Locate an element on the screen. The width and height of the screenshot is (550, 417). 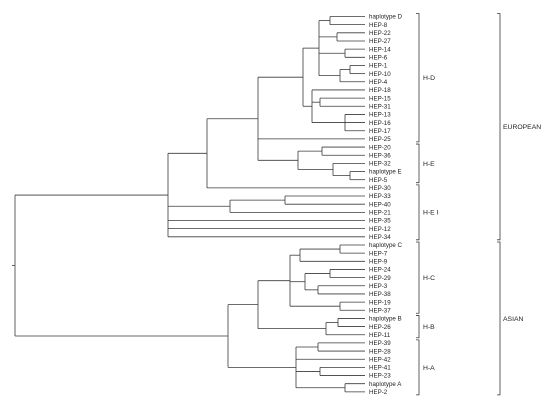
leaf-label: HEP-24 is located at coordinates (380, 270).